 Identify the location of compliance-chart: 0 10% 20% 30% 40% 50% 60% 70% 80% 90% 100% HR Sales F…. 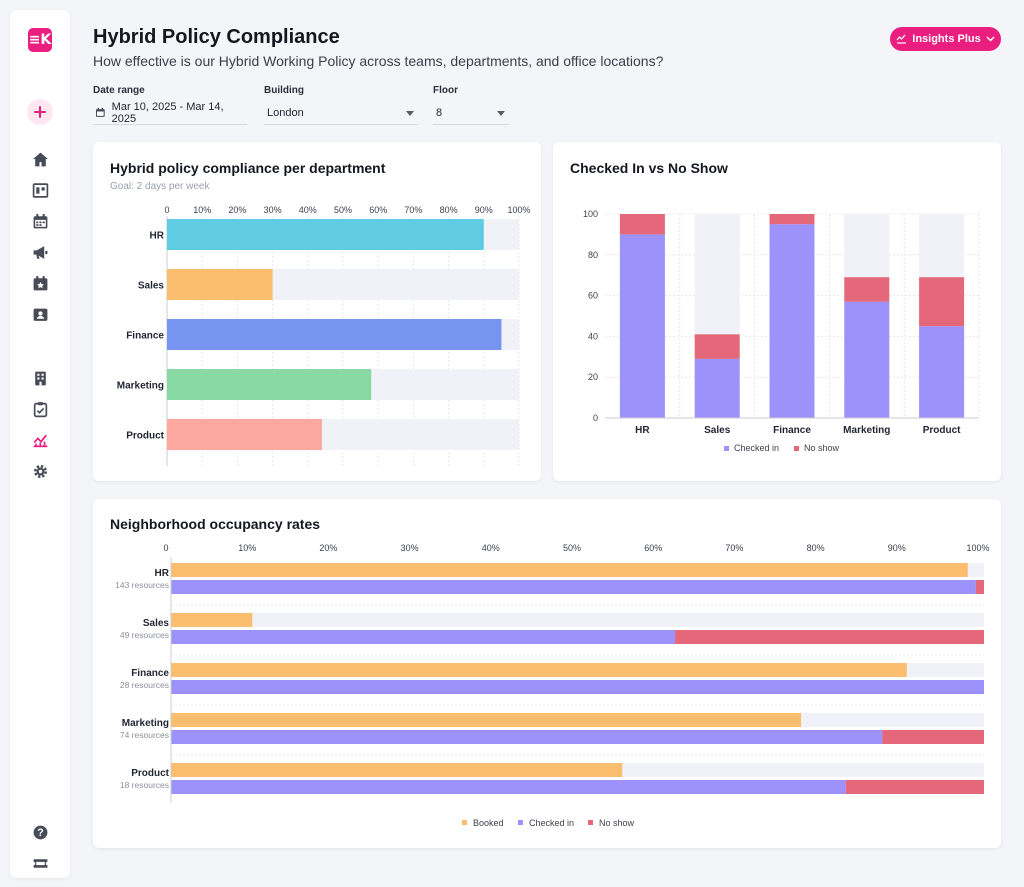
(324, 335).